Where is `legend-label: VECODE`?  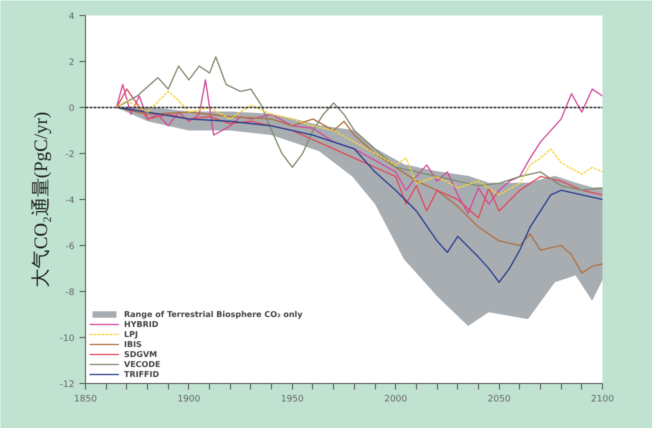 legend-label: VECODE is located at coordinates (142, 364).